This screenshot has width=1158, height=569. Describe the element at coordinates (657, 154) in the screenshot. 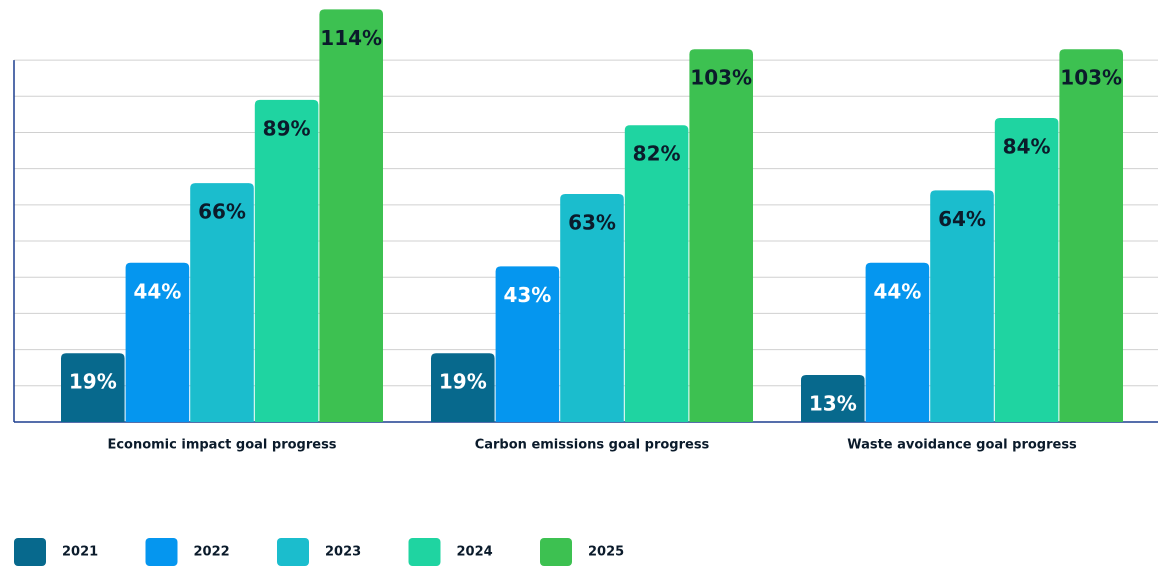

I see `bar-value-label: 82%` at that location.